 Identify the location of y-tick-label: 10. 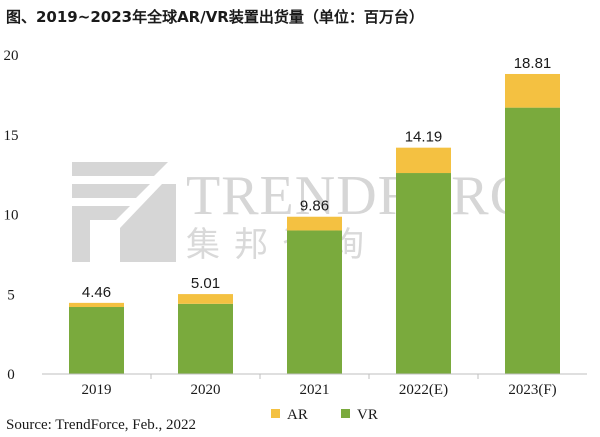
(11, 216).